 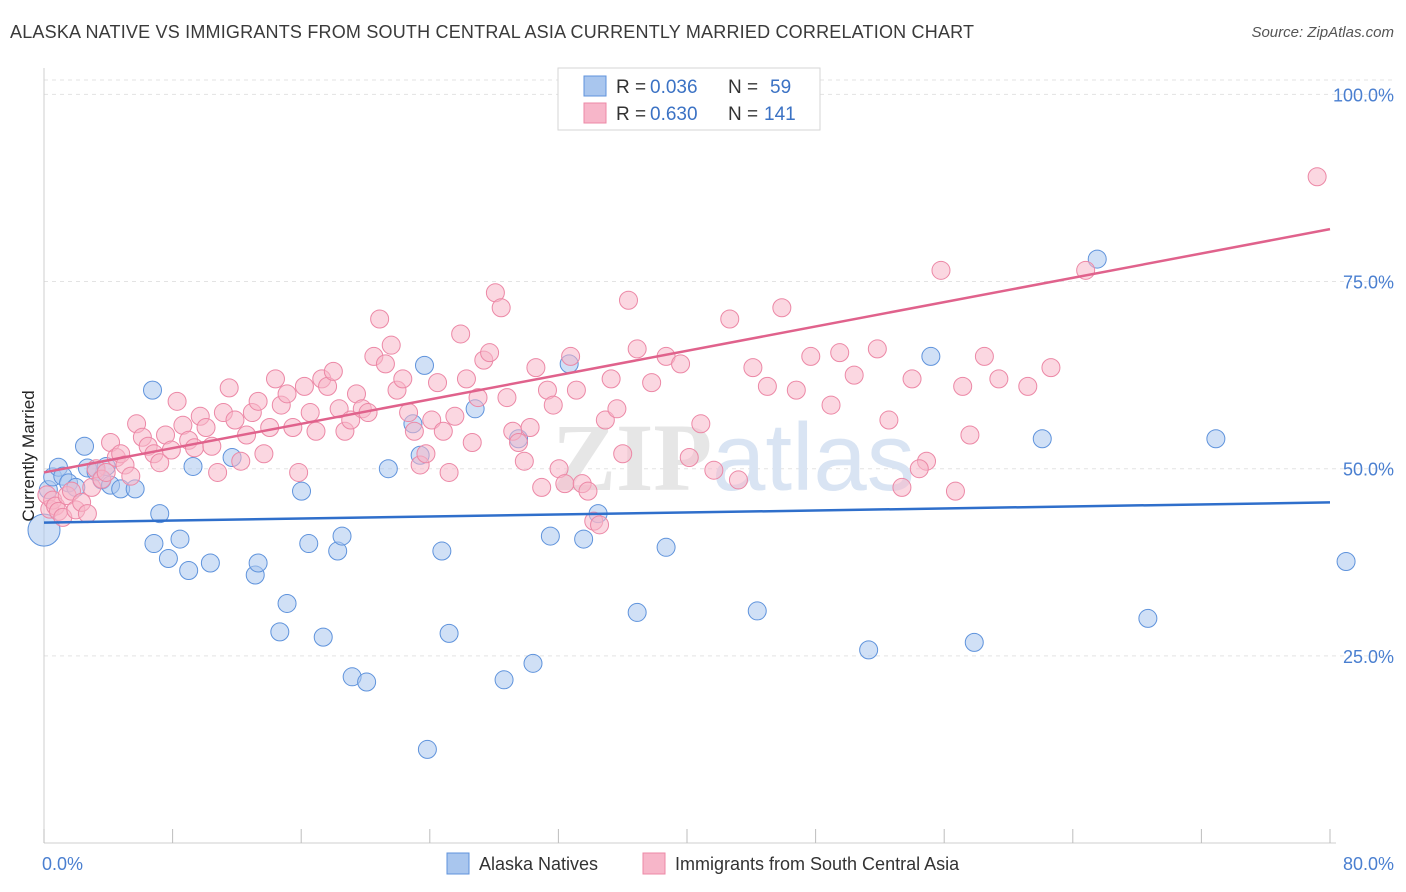 What do you see at coordinates (743, 114) in the screenshot?
I see `legend-n-label-2: N =` at bounding box center [743, 114].